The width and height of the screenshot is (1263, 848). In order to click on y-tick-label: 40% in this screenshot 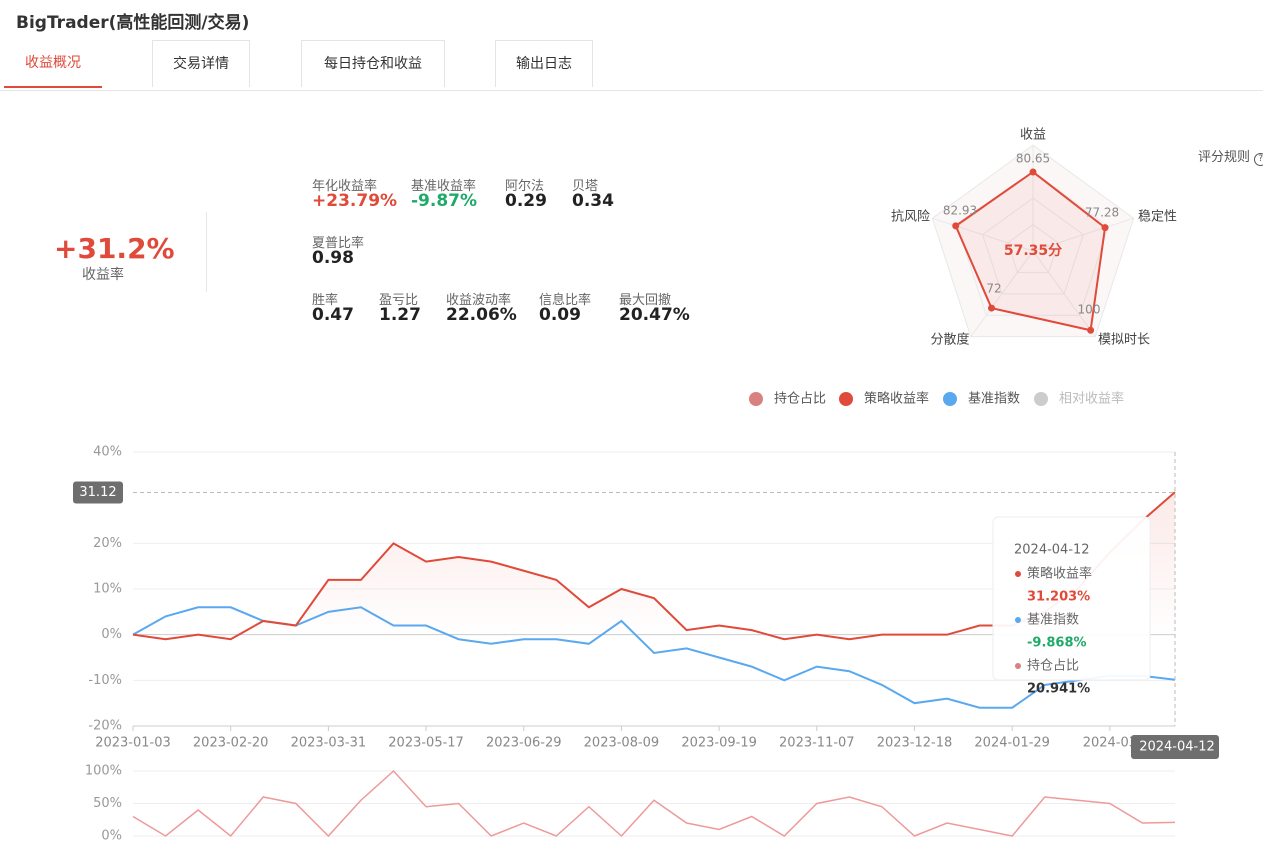, I will do `click(107, 452)`.